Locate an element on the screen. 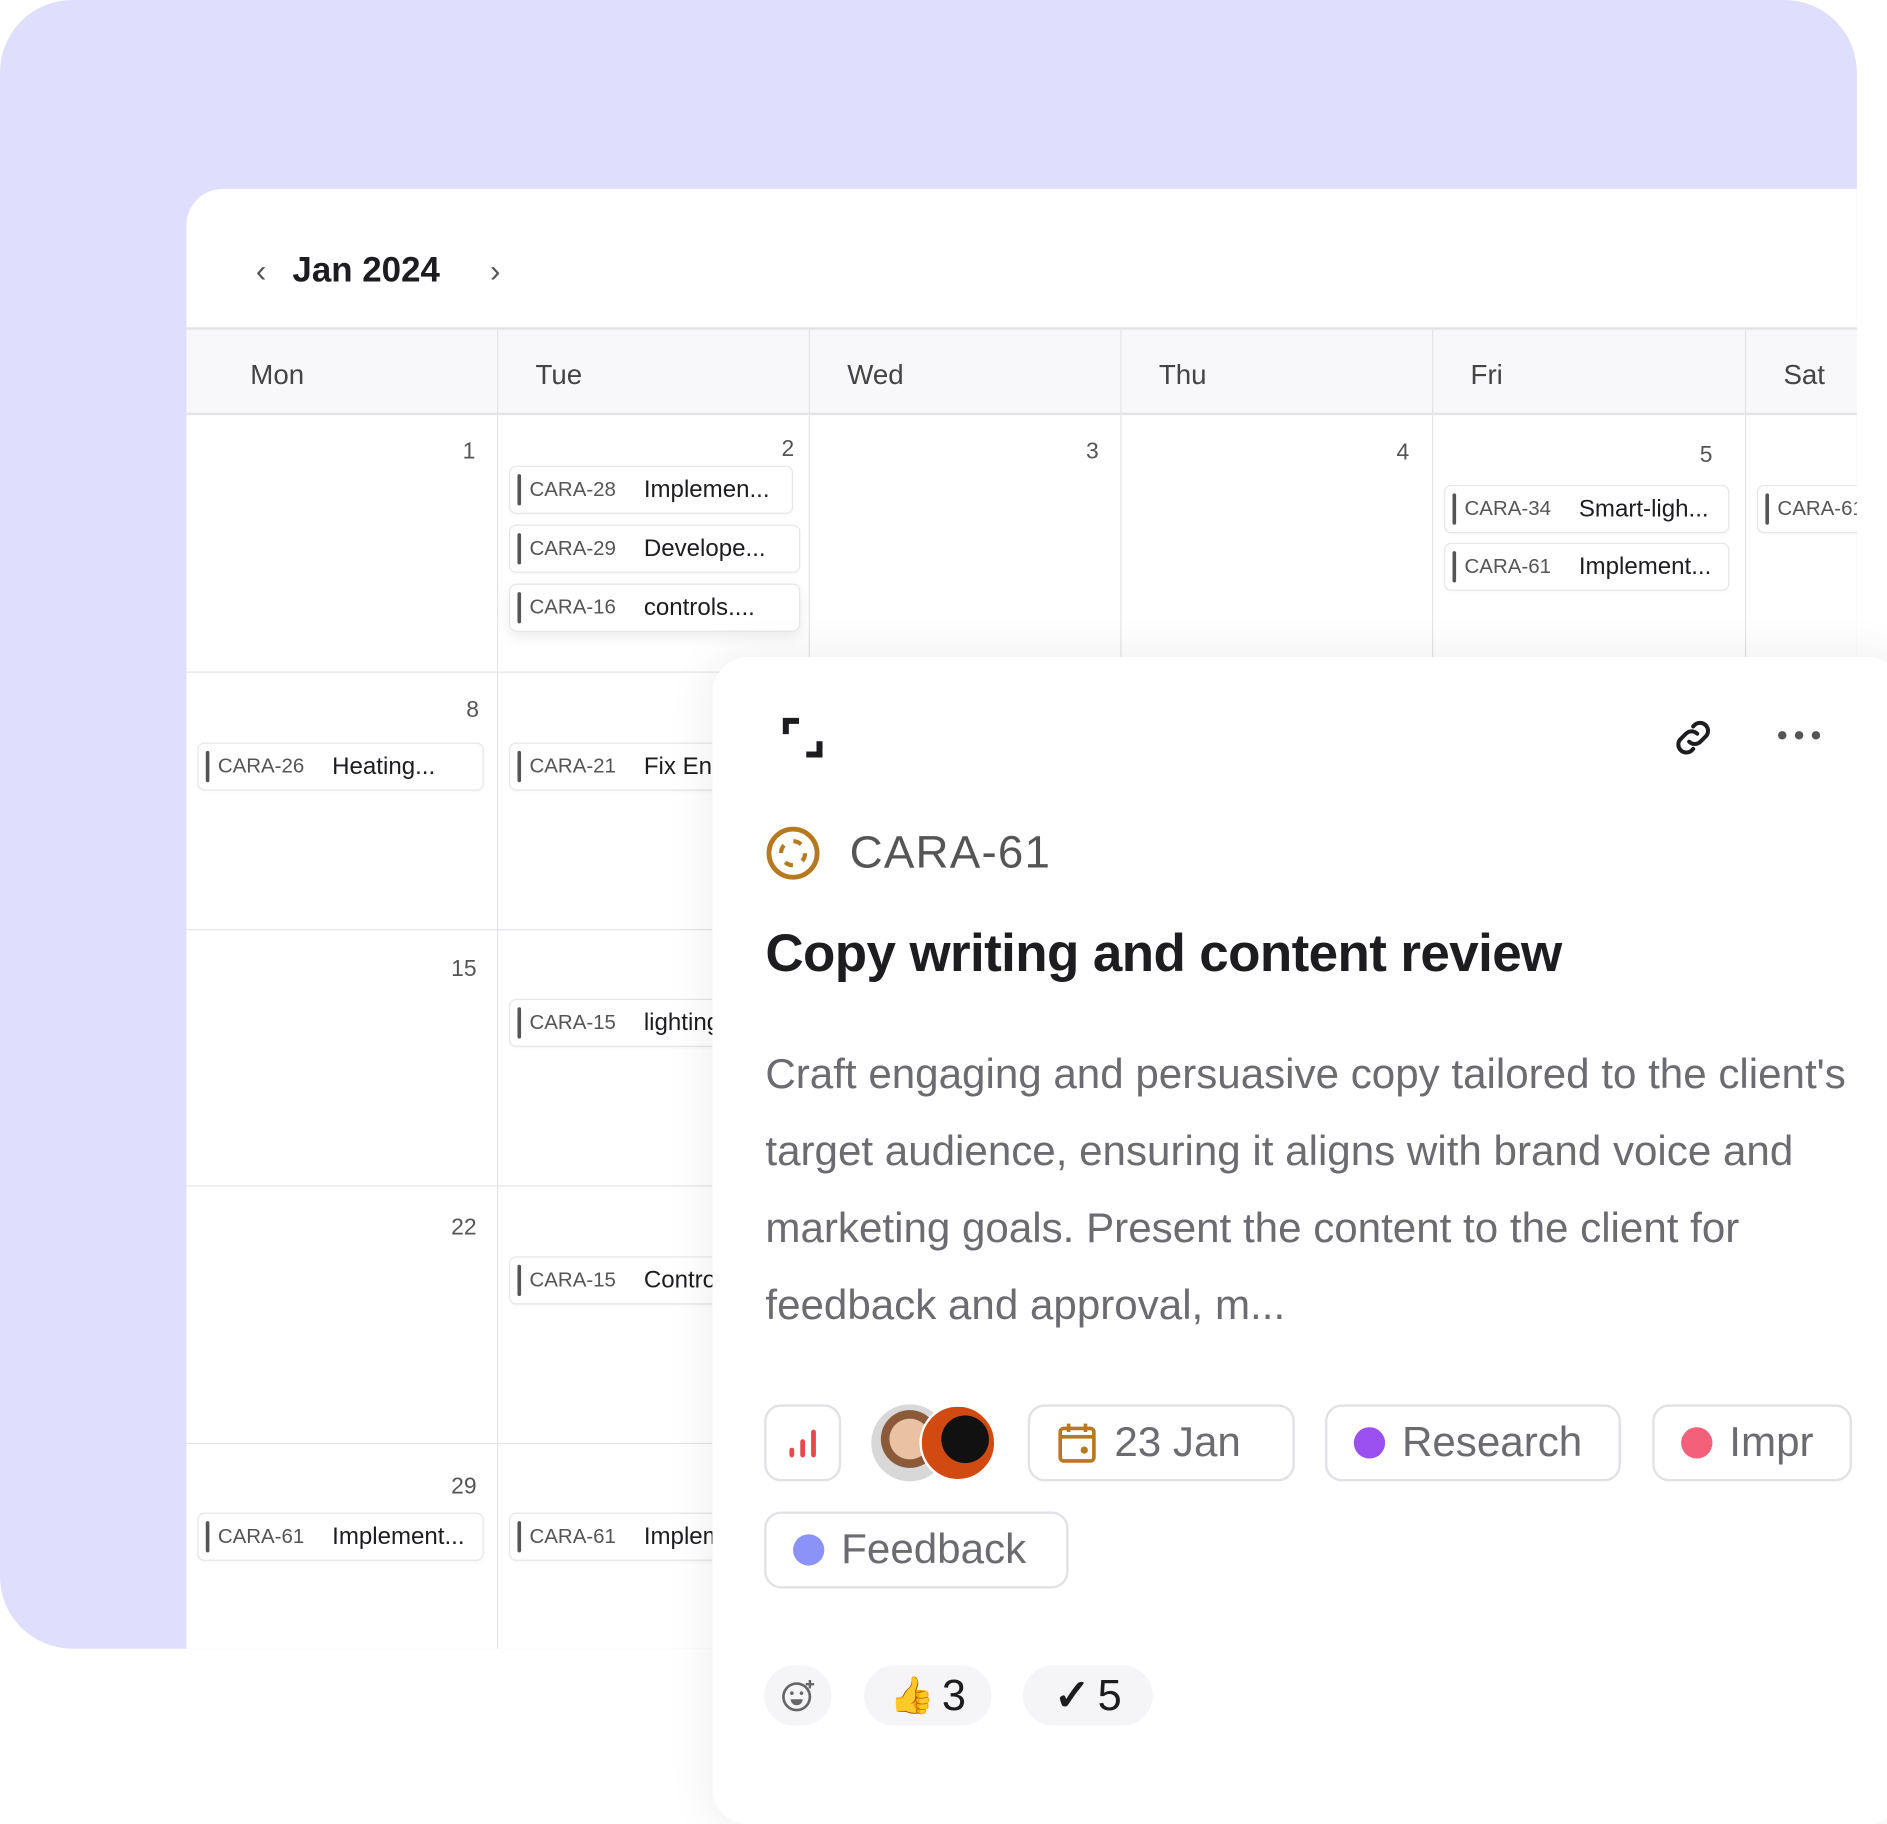 The image size is (1887, 1824). add-reaction-button is located at coordinates (798, 1695).